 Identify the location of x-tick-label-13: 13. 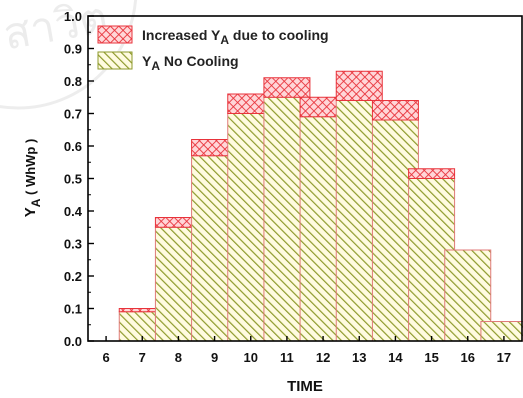
(359, 357).